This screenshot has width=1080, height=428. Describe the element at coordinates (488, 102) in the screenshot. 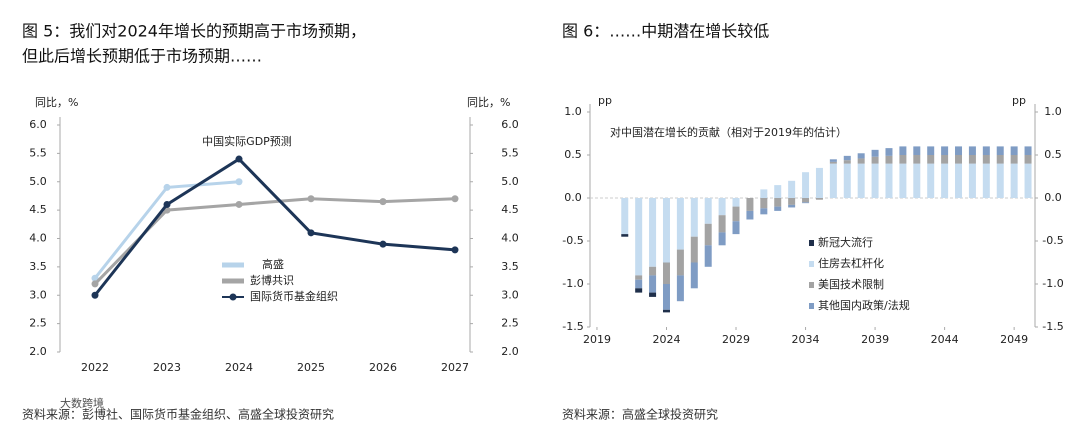

I see `y2-axis-label: 同比，%` at that location.